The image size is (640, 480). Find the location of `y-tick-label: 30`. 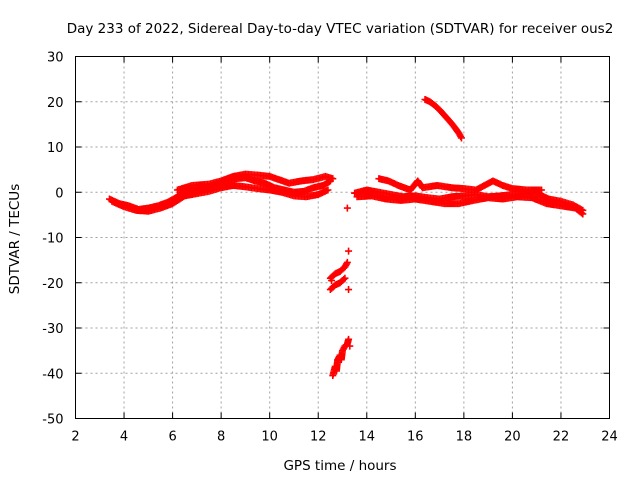

y-tick-label: 30 is located at coordinates (55, 58).